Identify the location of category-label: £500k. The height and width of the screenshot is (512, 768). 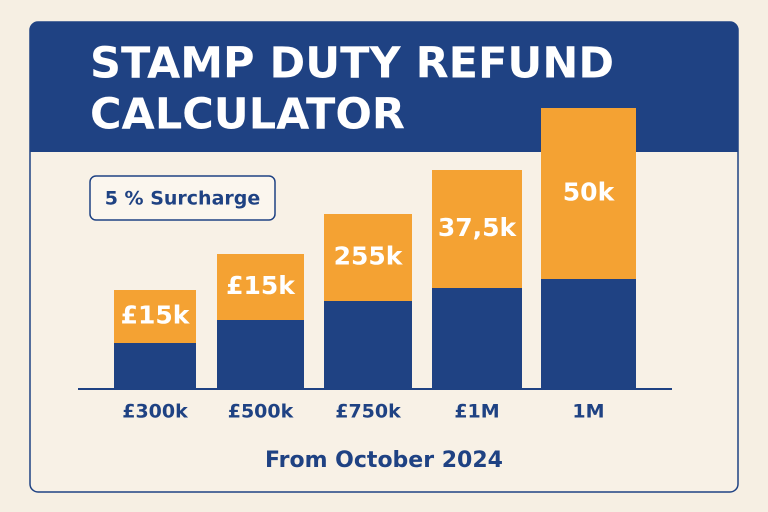
(261, 412).